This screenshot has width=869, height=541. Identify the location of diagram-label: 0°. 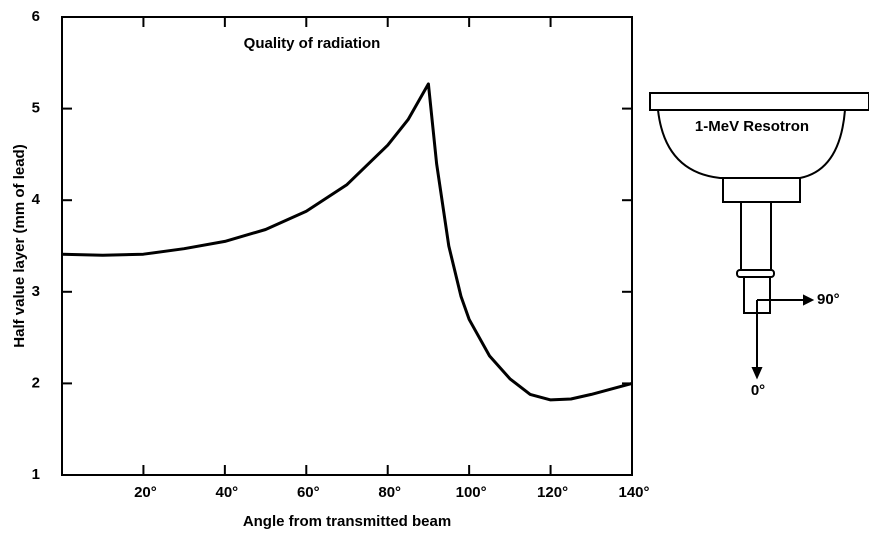
(758, 390).